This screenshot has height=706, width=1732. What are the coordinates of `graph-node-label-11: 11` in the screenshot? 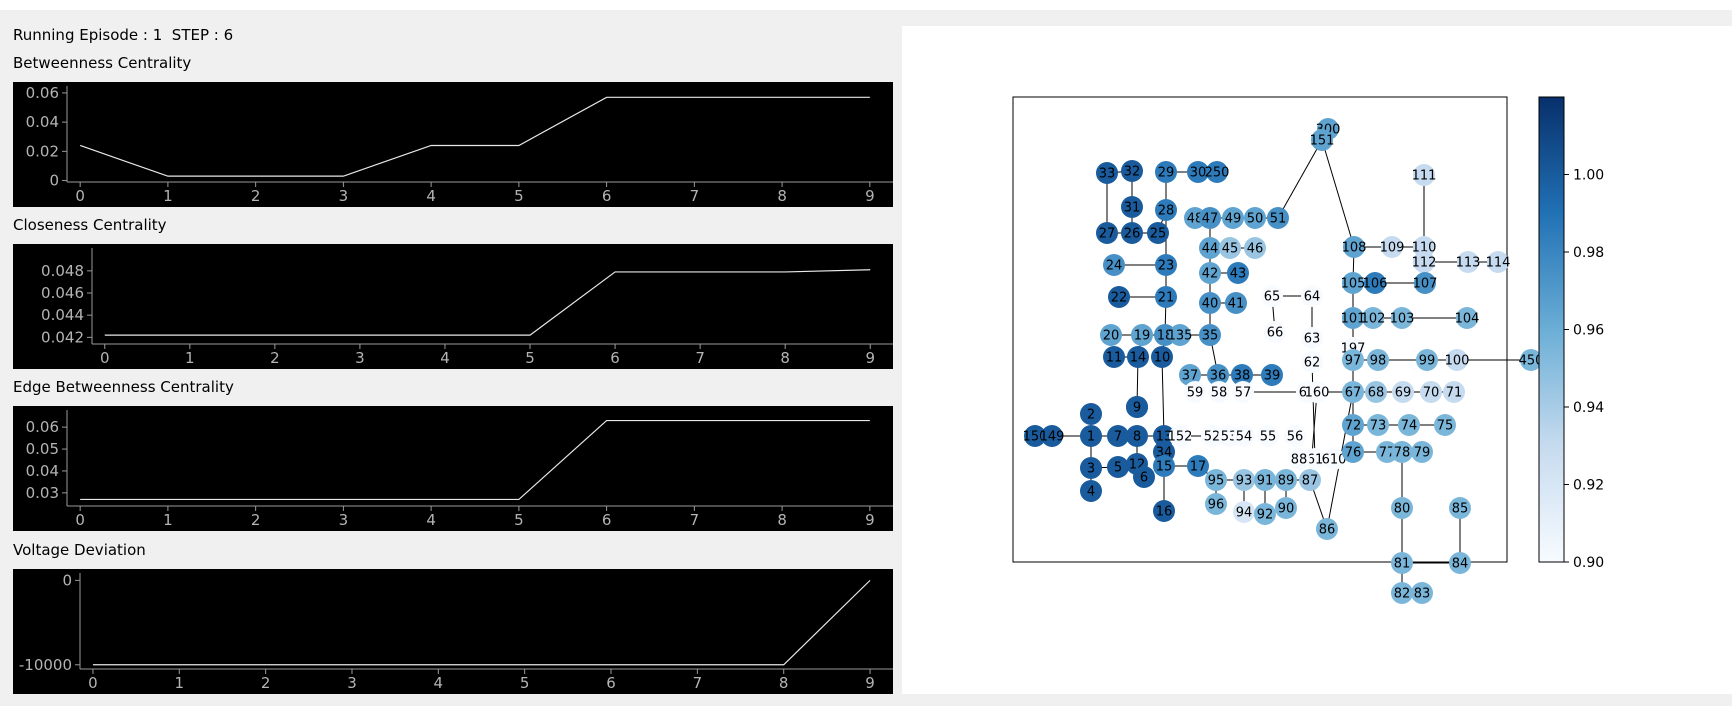 It's located at (1114, 358).